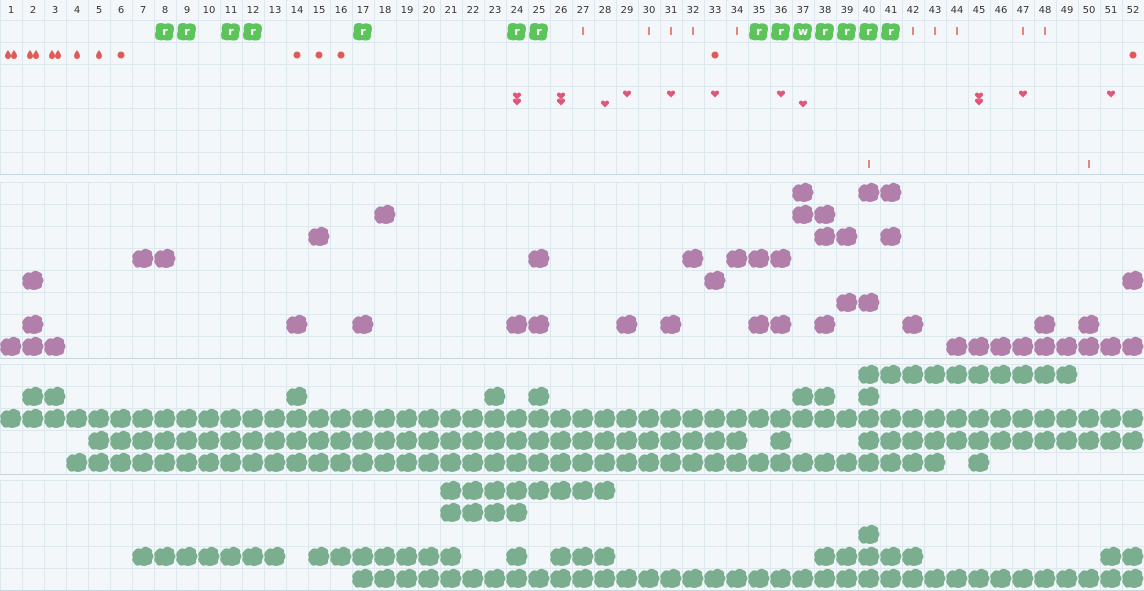  I want to click on week-number: 32, so click(693, 10).